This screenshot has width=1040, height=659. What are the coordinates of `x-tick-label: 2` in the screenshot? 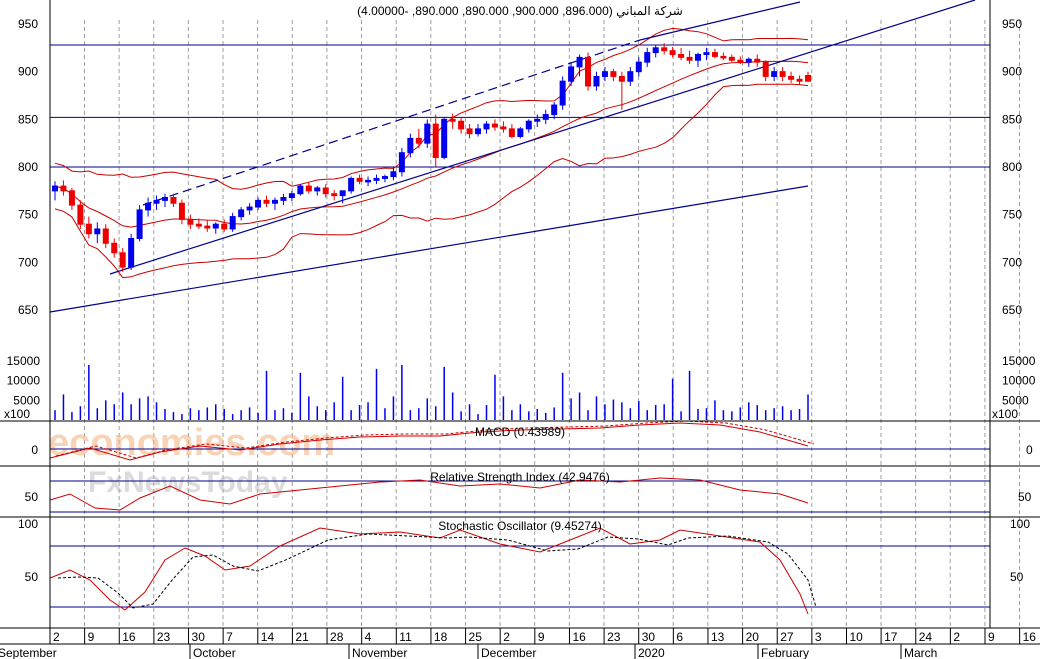 It's located at (506, 637).